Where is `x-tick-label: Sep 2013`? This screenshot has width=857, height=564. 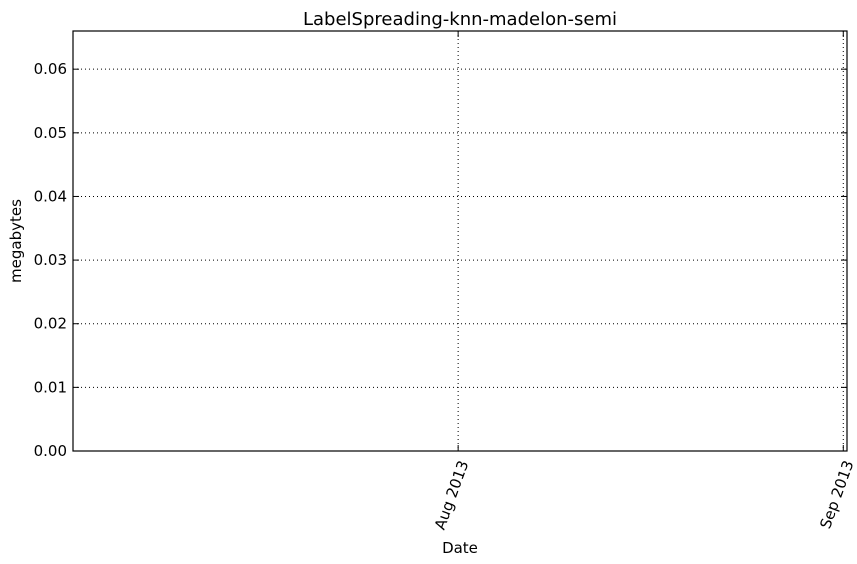
x-tick-label: Sep 2013 is located at coordinates (836, 494).